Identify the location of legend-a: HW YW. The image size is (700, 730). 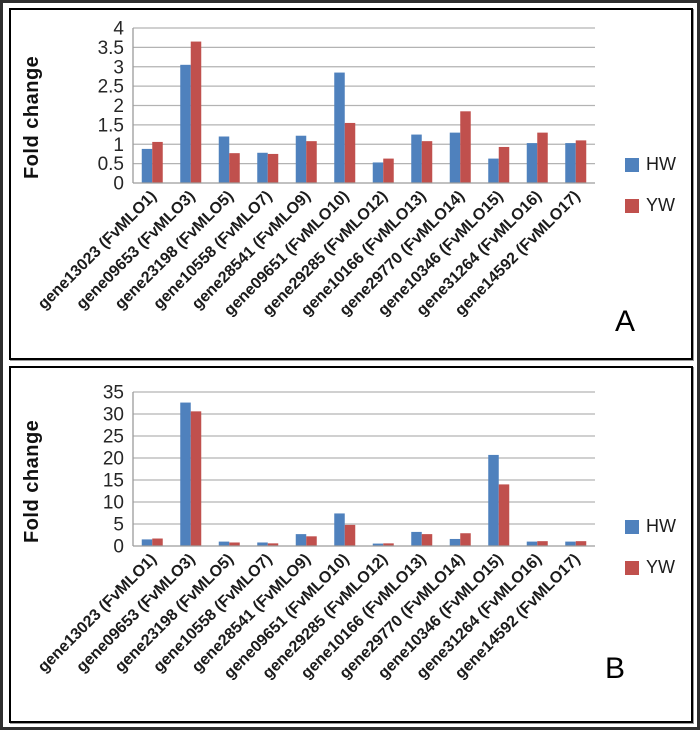
(650, 195).